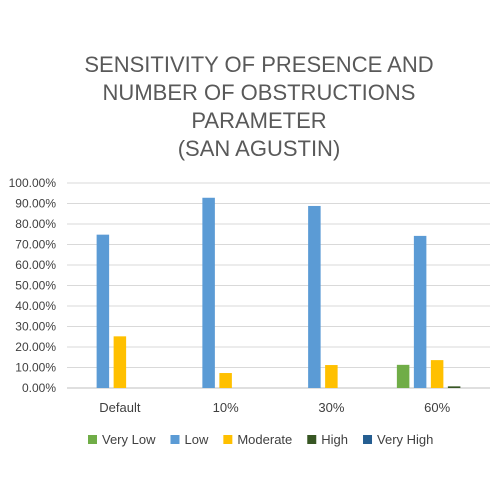 This screenshot has height=504, width=504. I want to click on y-tick-label: 0.00%, so click(39, 388).